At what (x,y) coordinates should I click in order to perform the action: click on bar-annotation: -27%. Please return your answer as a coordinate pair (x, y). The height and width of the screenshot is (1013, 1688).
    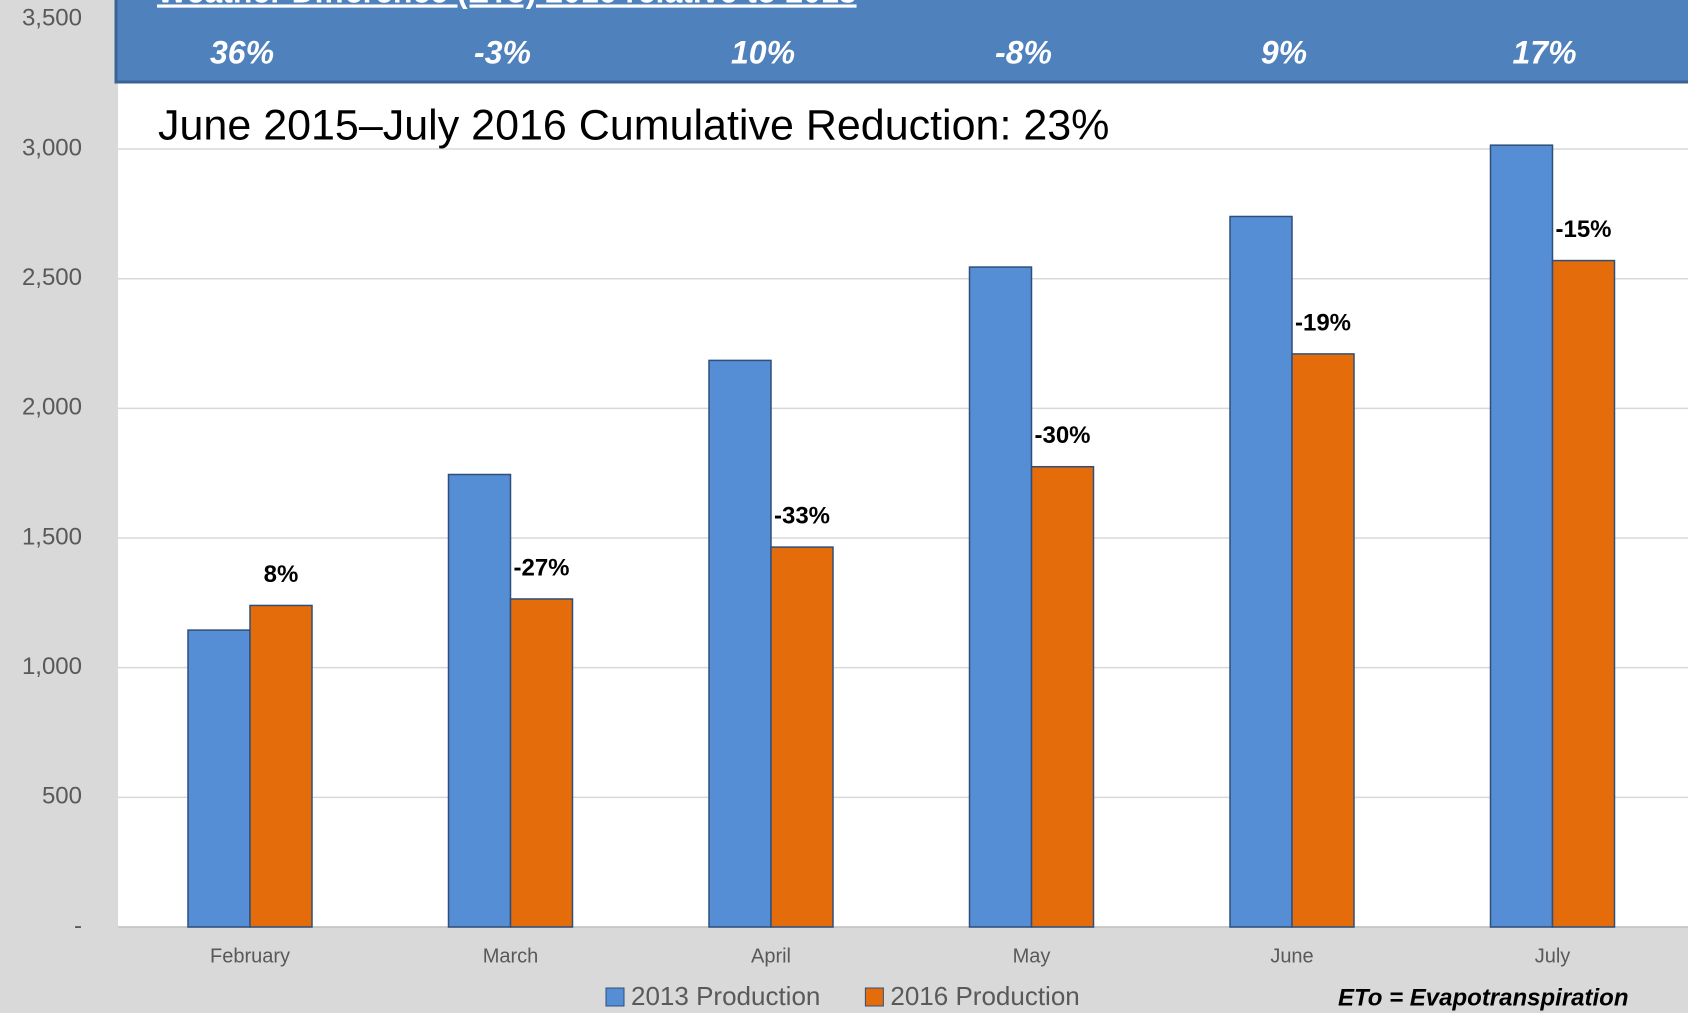
    Looking at the image, I should click on (541, 567).